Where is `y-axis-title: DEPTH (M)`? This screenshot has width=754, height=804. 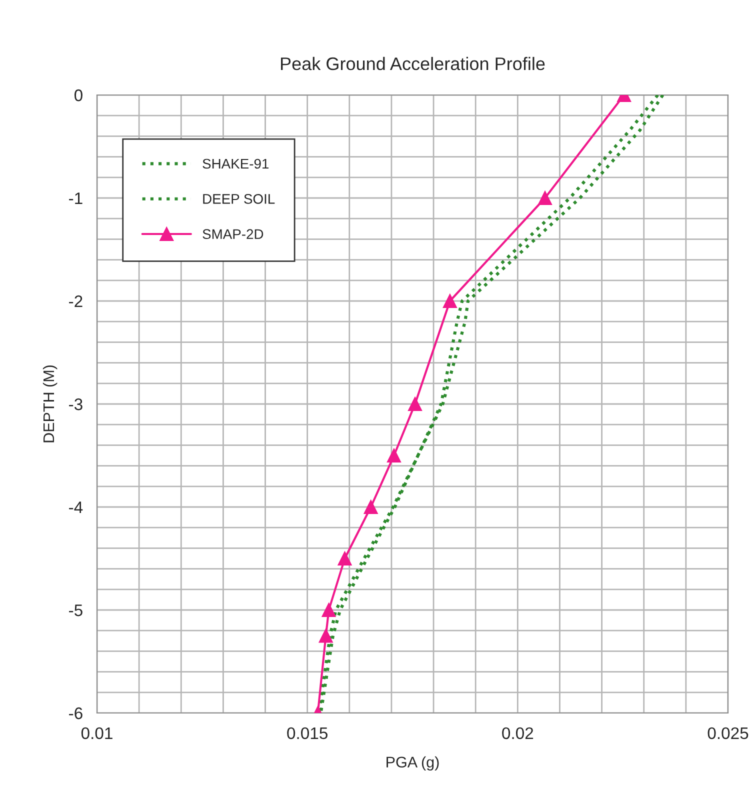
y-axis-title: DEPTH (M) is located at coordinates (50, 403).